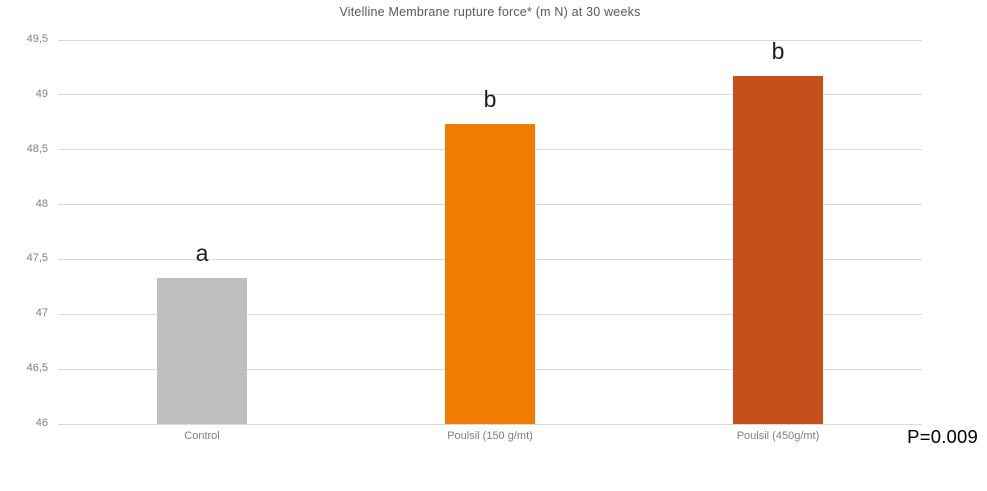 Image resolution: width=987 pixels, height=491 pixels. I want to click on y-tick-label: 47,5, so click(37, 258).